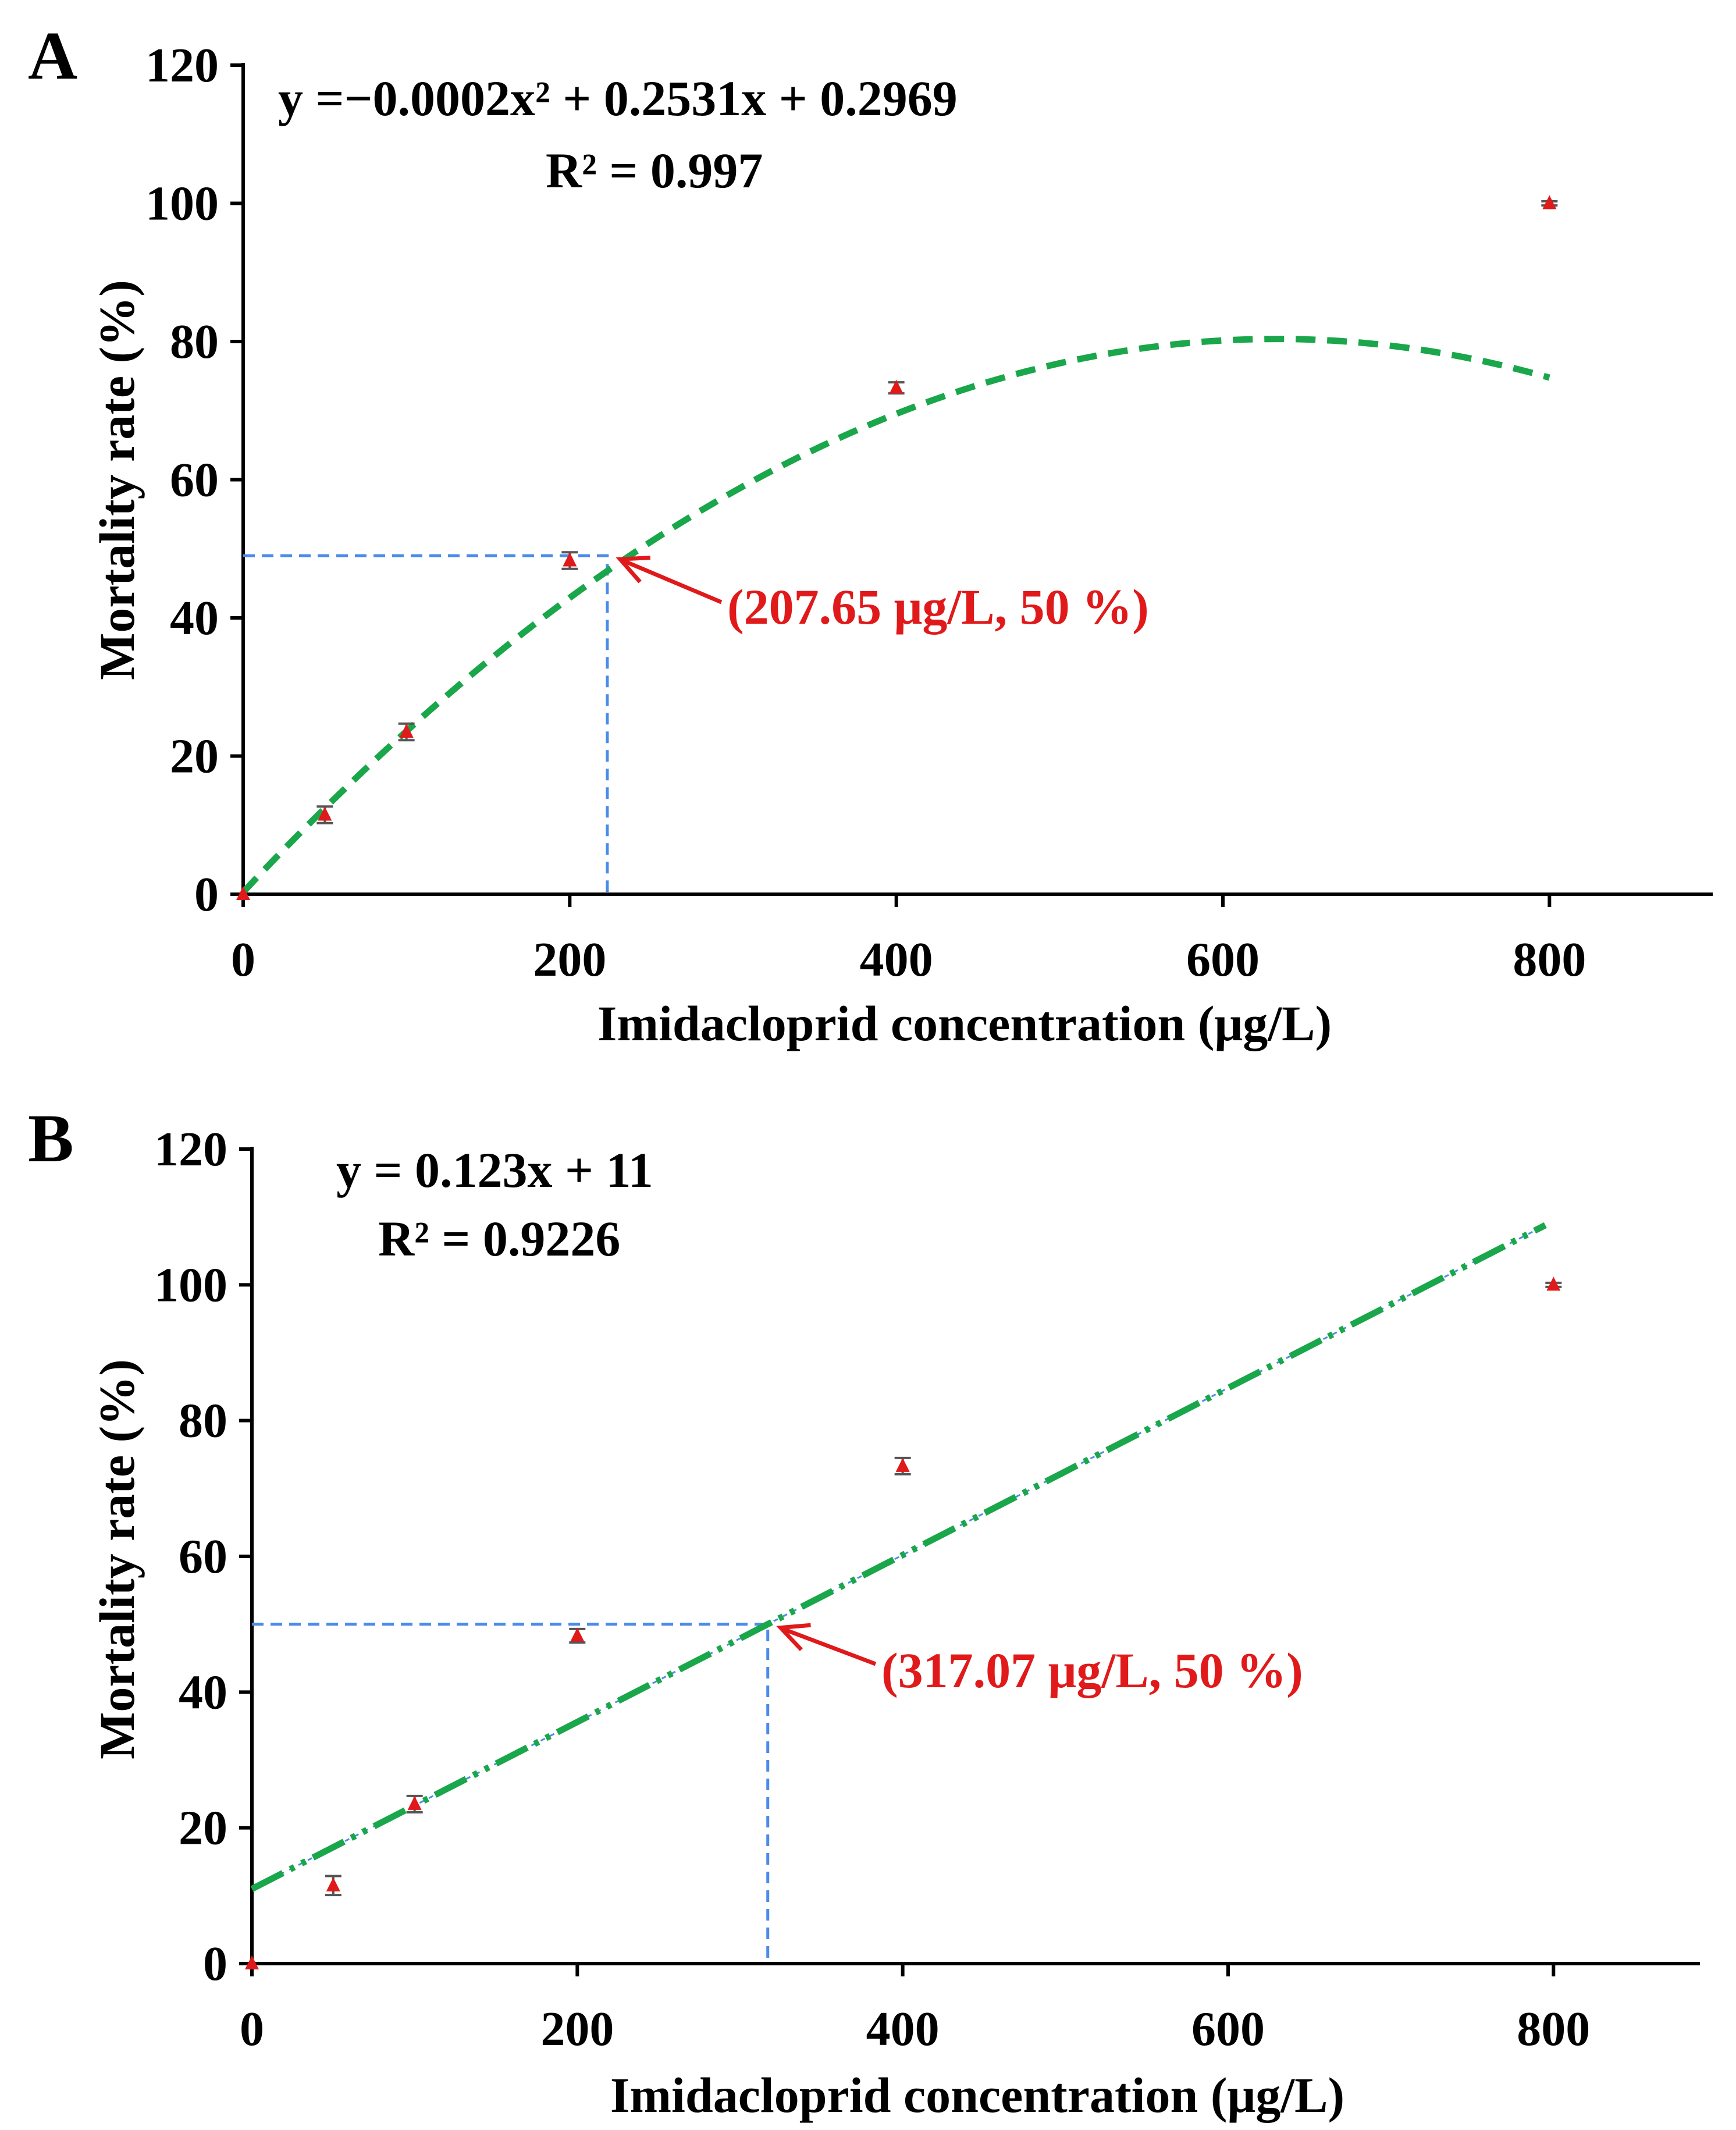  Describe the element at coordinates (195, 757) in the screenshot. I see `panel-a-y-tick-label: 20` at that location.